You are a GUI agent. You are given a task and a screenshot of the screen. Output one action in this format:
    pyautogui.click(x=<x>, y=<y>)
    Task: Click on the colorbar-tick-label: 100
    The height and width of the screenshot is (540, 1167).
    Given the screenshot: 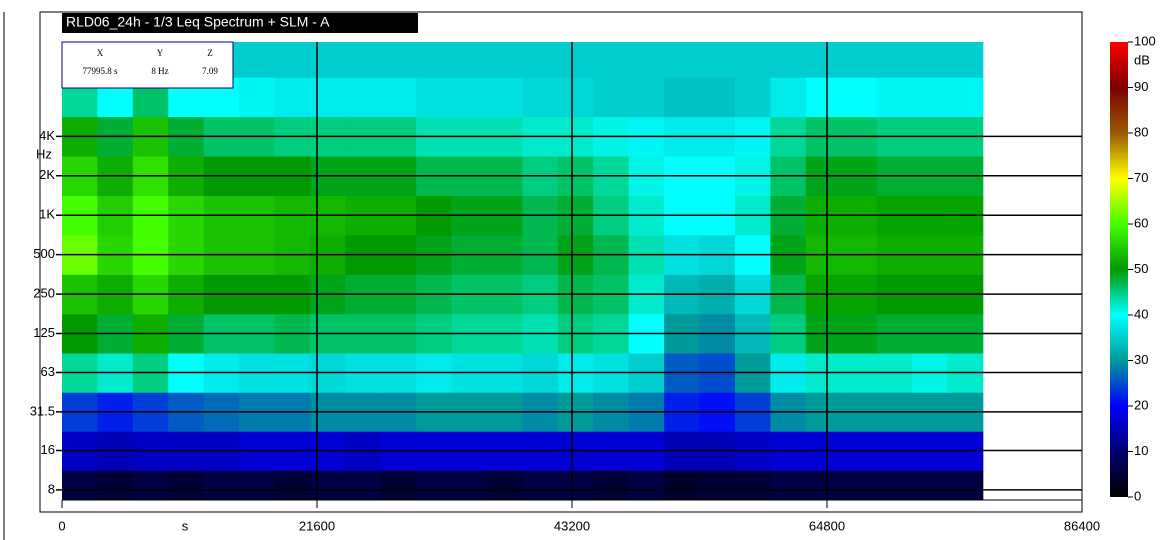 What is the action you would take?
    pyautogui.click(x=1145, y=40)
    